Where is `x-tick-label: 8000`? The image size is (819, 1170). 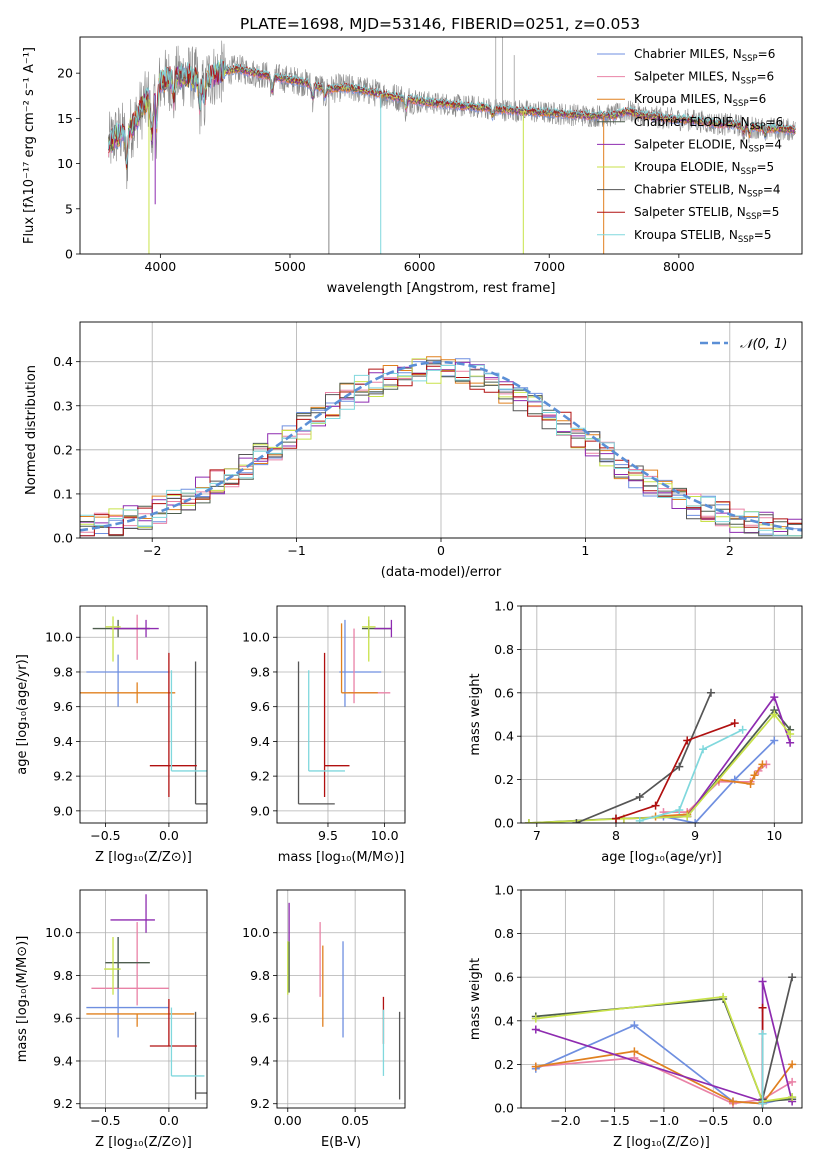
x-tick-label: 8000 is located at coordinates (679, 266).